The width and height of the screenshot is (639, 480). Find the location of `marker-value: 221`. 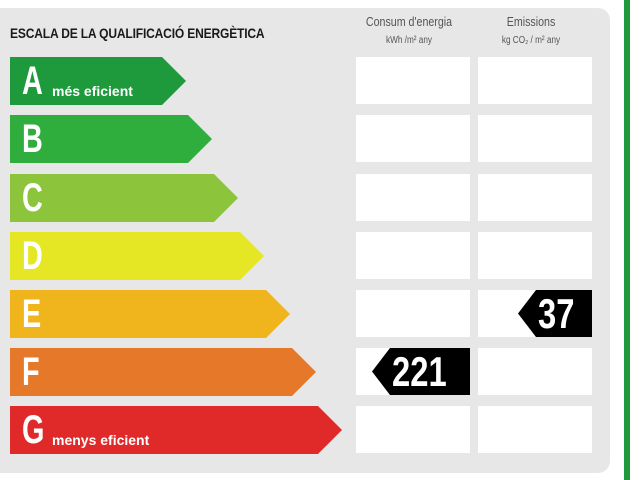

marker-value: 221 is located at coordinates (419, 371).